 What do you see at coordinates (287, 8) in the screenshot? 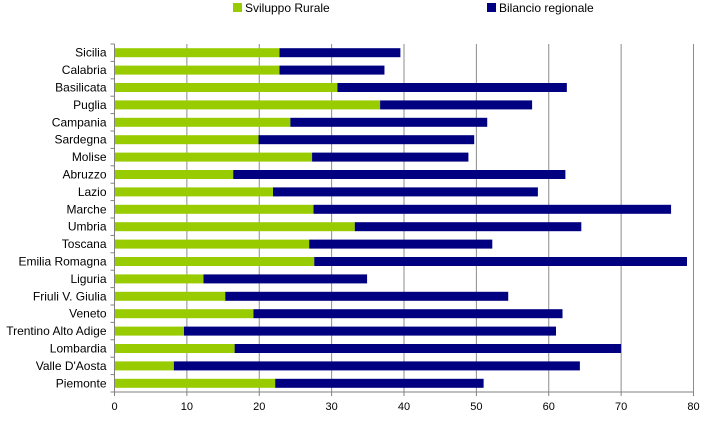
I see `legend-label-sviluppo-rurale: Sviluppo Rurale` at bounding box center [287, 8].